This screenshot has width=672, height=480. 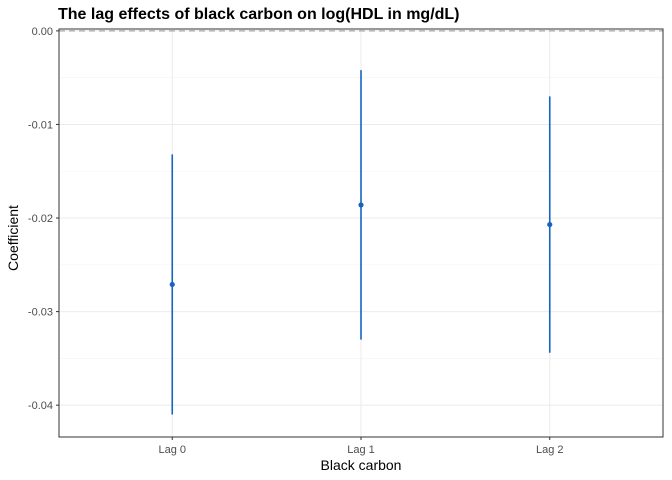 I want to click on x-axis-title: Black carbon, so click(x=361, y=465).